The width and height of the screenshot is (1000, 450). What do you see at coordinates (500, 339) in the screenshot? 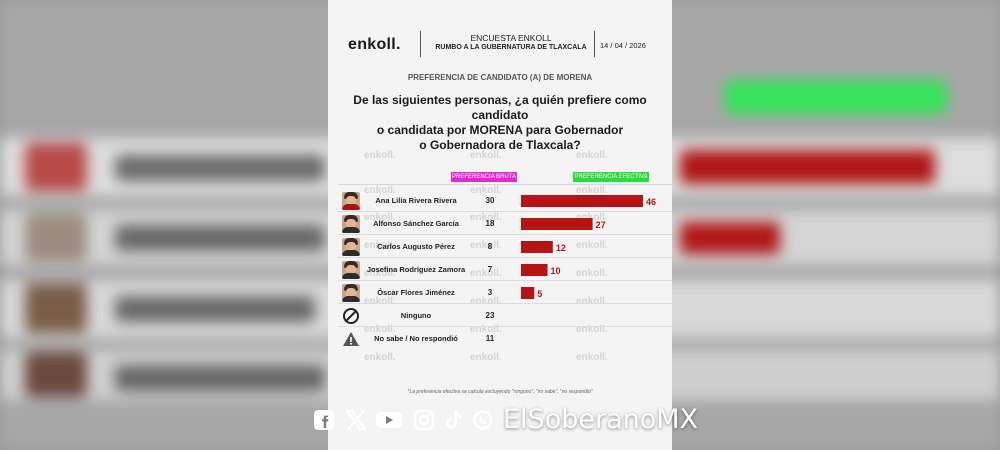
I see `candidate-row: No sabe / No respondió 11` at bounding box center [500, 339].